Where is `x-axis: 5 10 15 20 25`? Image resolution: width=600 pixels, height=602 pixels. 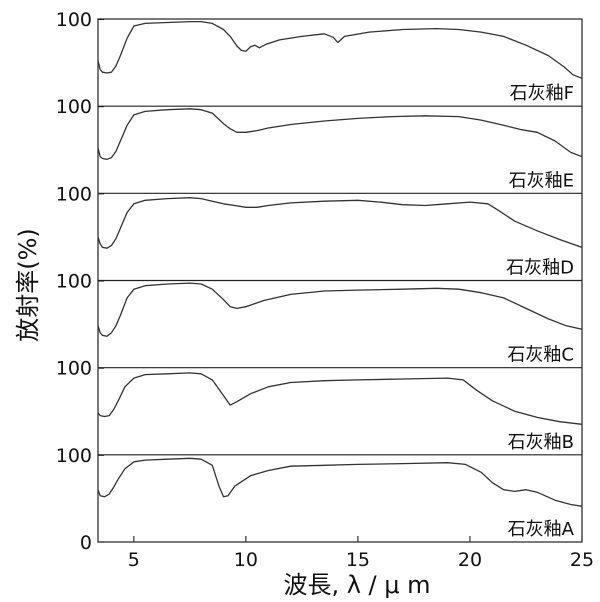 x-axis: 5 10 15 20 25 is located at coordinates (361, 553).